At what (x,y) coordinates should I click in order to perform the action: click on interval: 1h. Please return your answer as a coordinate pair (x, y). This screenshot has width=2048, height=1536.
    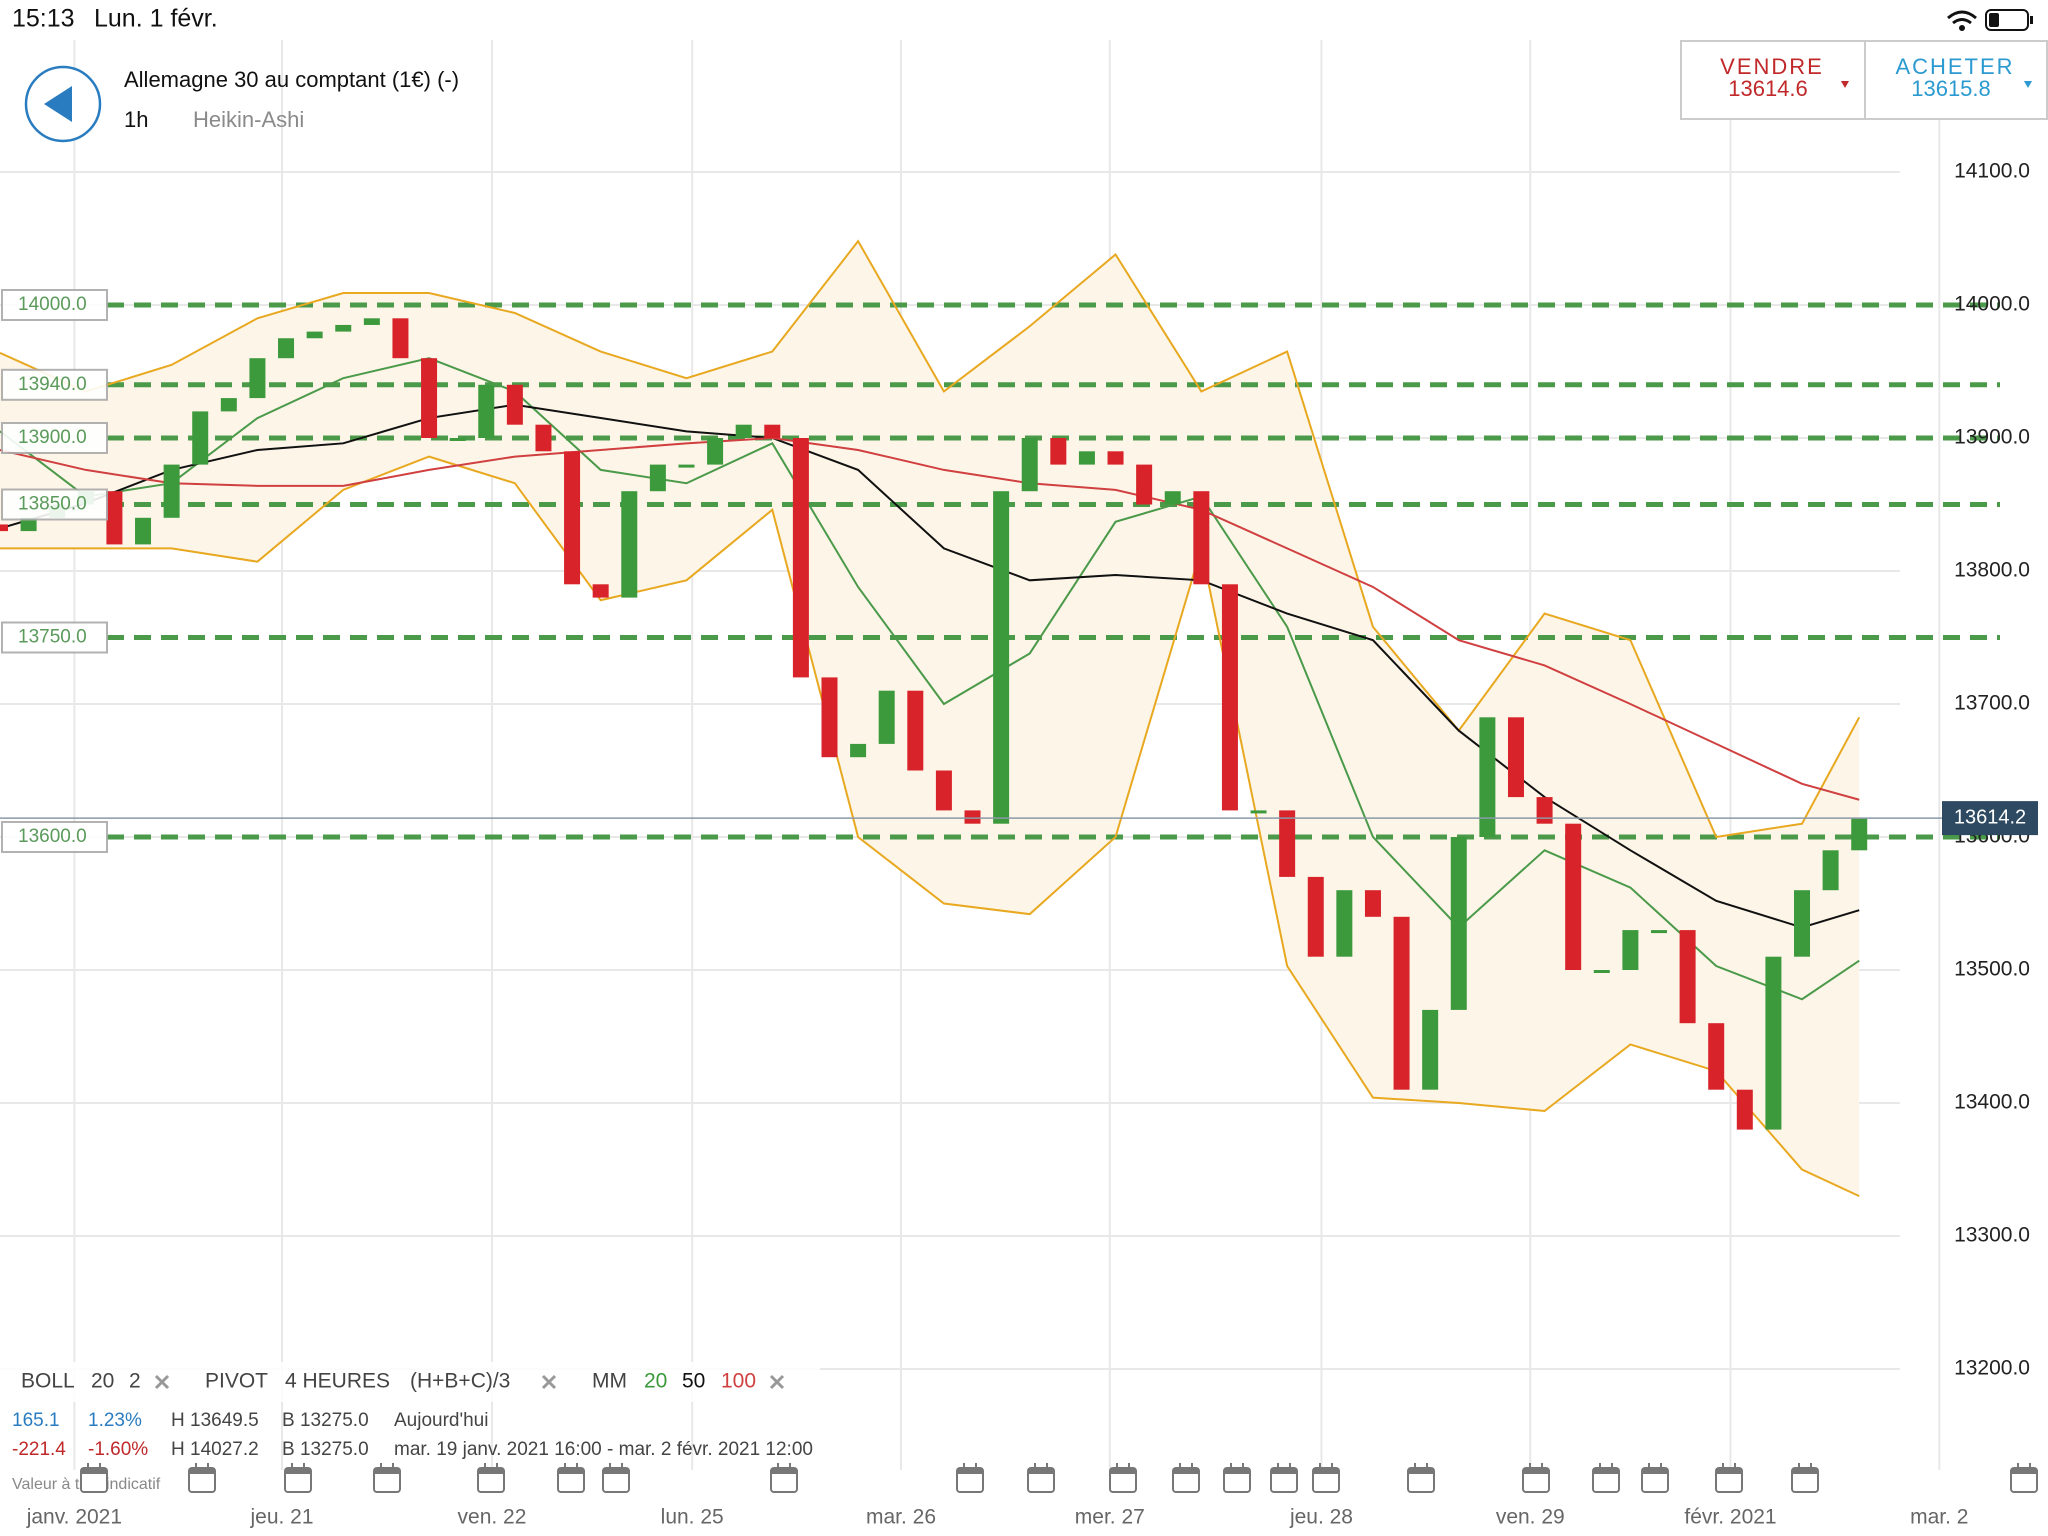
    Looking at the image, I should click on (136, 119).